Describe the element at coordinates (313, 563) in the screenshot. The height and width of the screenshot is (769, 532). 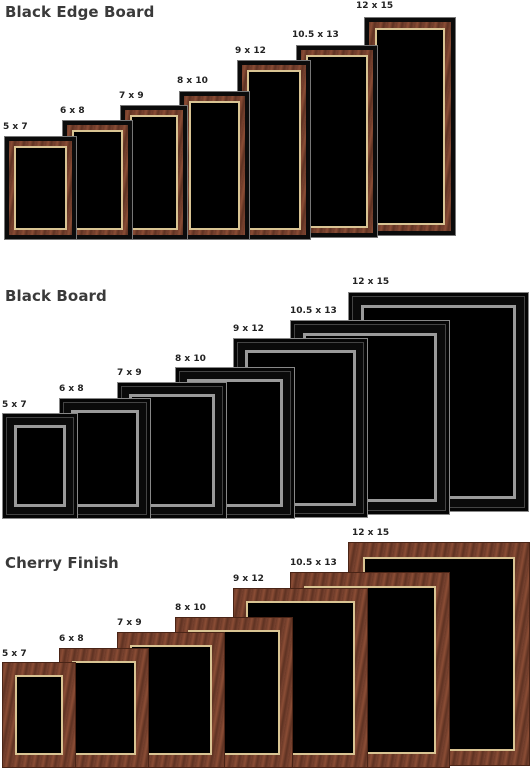
I see `size-label-10-5x13: 10.5 x 13` at that location.